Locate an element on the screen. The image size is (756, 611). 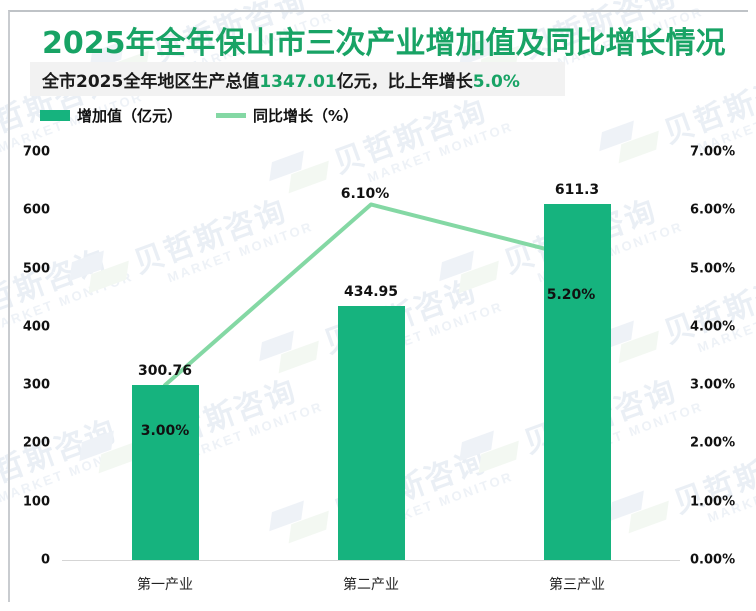
legend-item-bar: 增加值（亿元） is located at coordinates (111, 115).